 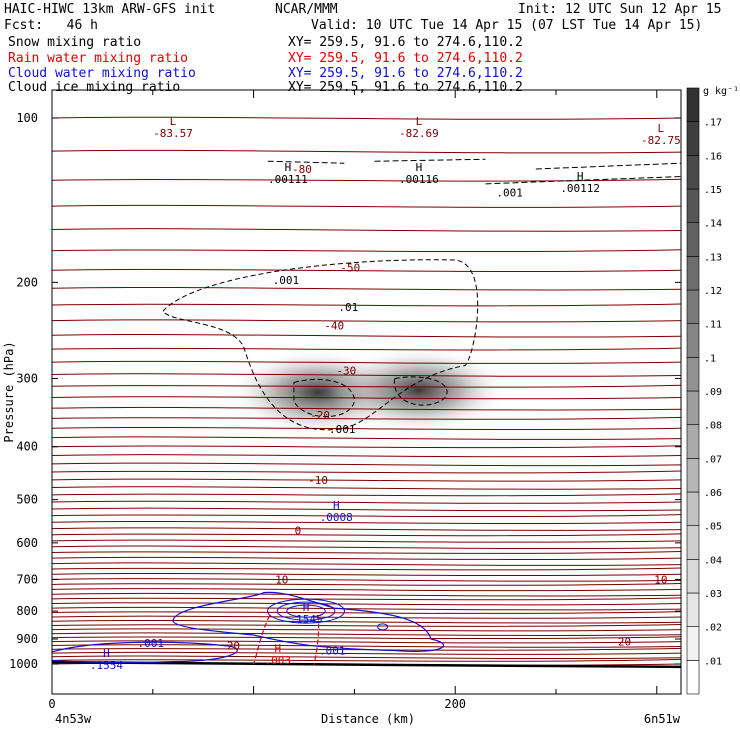 What do you see at coordinates (713, 426) in the screenshot?
I see `colorbar-tick-label: .08` at bounding box center [713, 426].